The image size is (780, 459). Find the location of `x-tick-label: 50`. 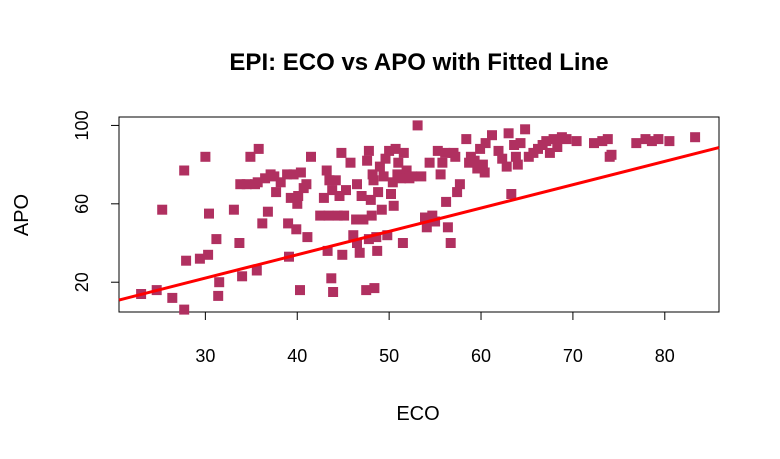

x-tick-label: 50 is located at coordinates (389, 356).